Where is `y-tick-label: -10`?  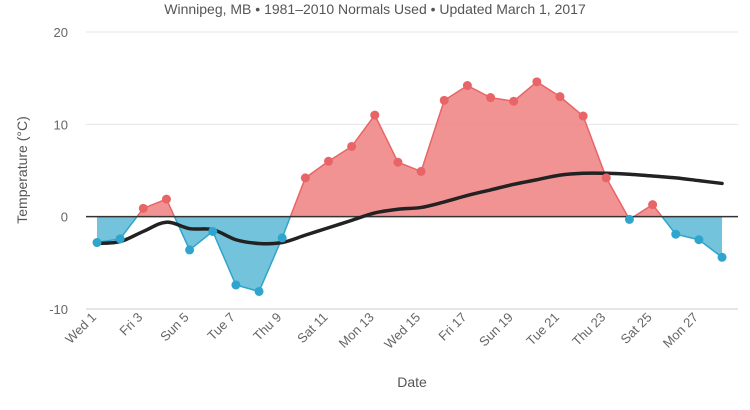
y-tick-label: -10 is located at coordinates (58, 309).